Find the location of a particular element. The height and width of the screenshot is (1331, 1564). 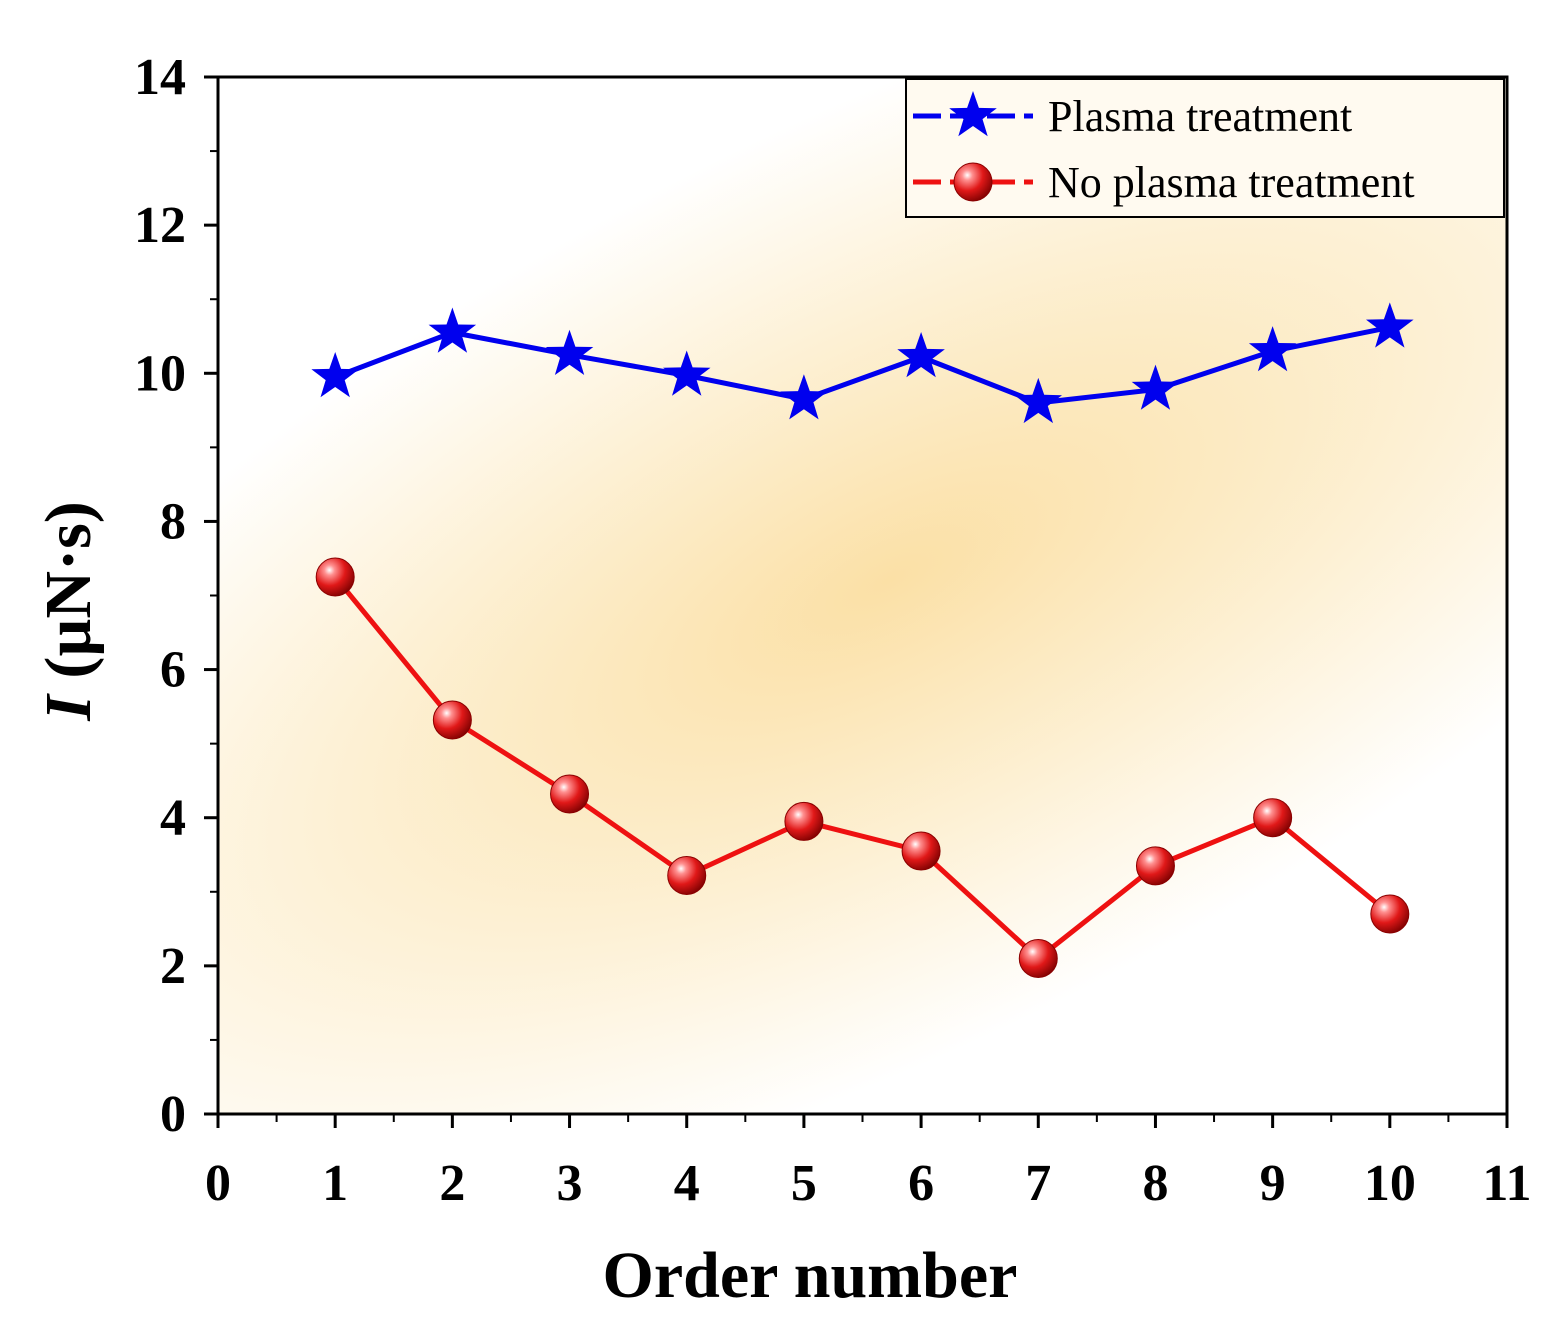

legend-box is located at coordinates (1205, 148).